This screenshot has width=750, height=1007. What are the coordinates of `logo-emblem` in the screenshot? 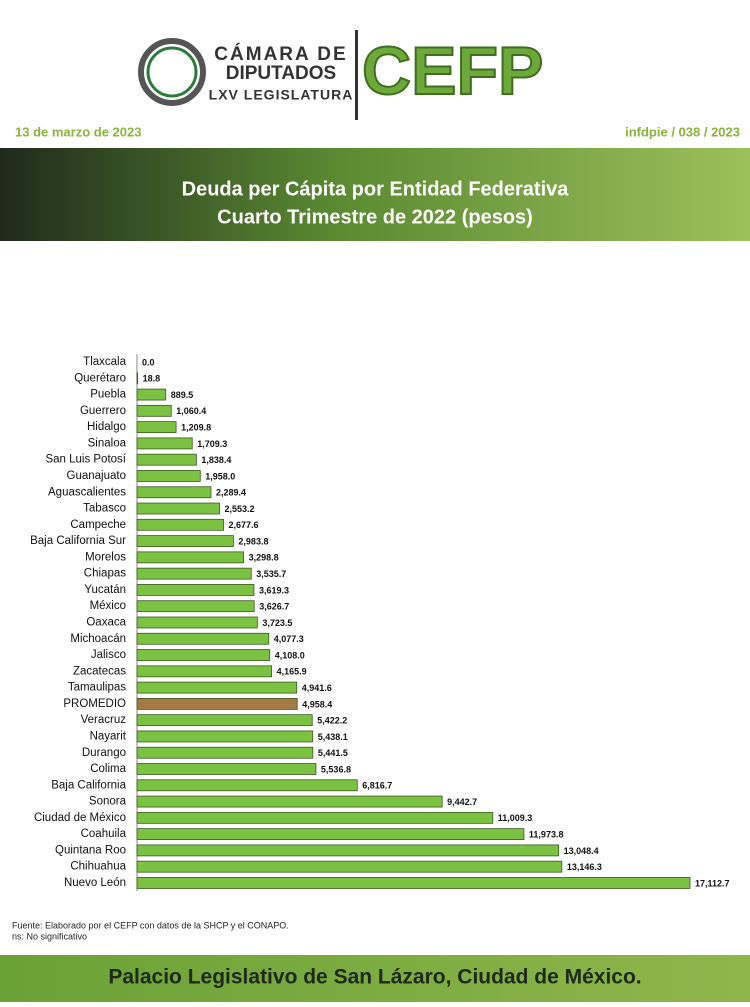 It's located at (172, 72).